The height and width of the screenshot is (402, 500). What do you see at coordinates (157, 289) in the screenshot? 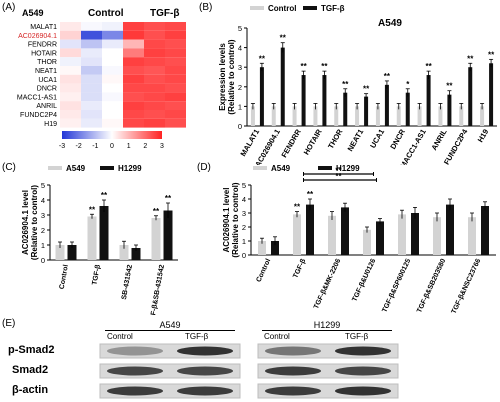
I see `x-tick-label: TGF-β&SB-431542` at bounding box center [157, 289].